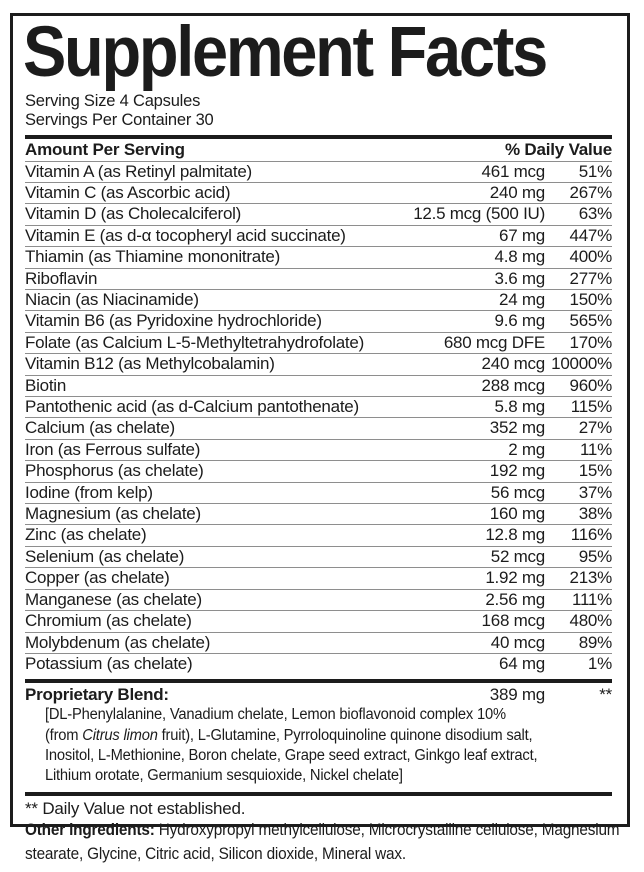 The image size is (644, 872). I want to click on nutrient-name: Copper (as chelate), so click(97, 578).